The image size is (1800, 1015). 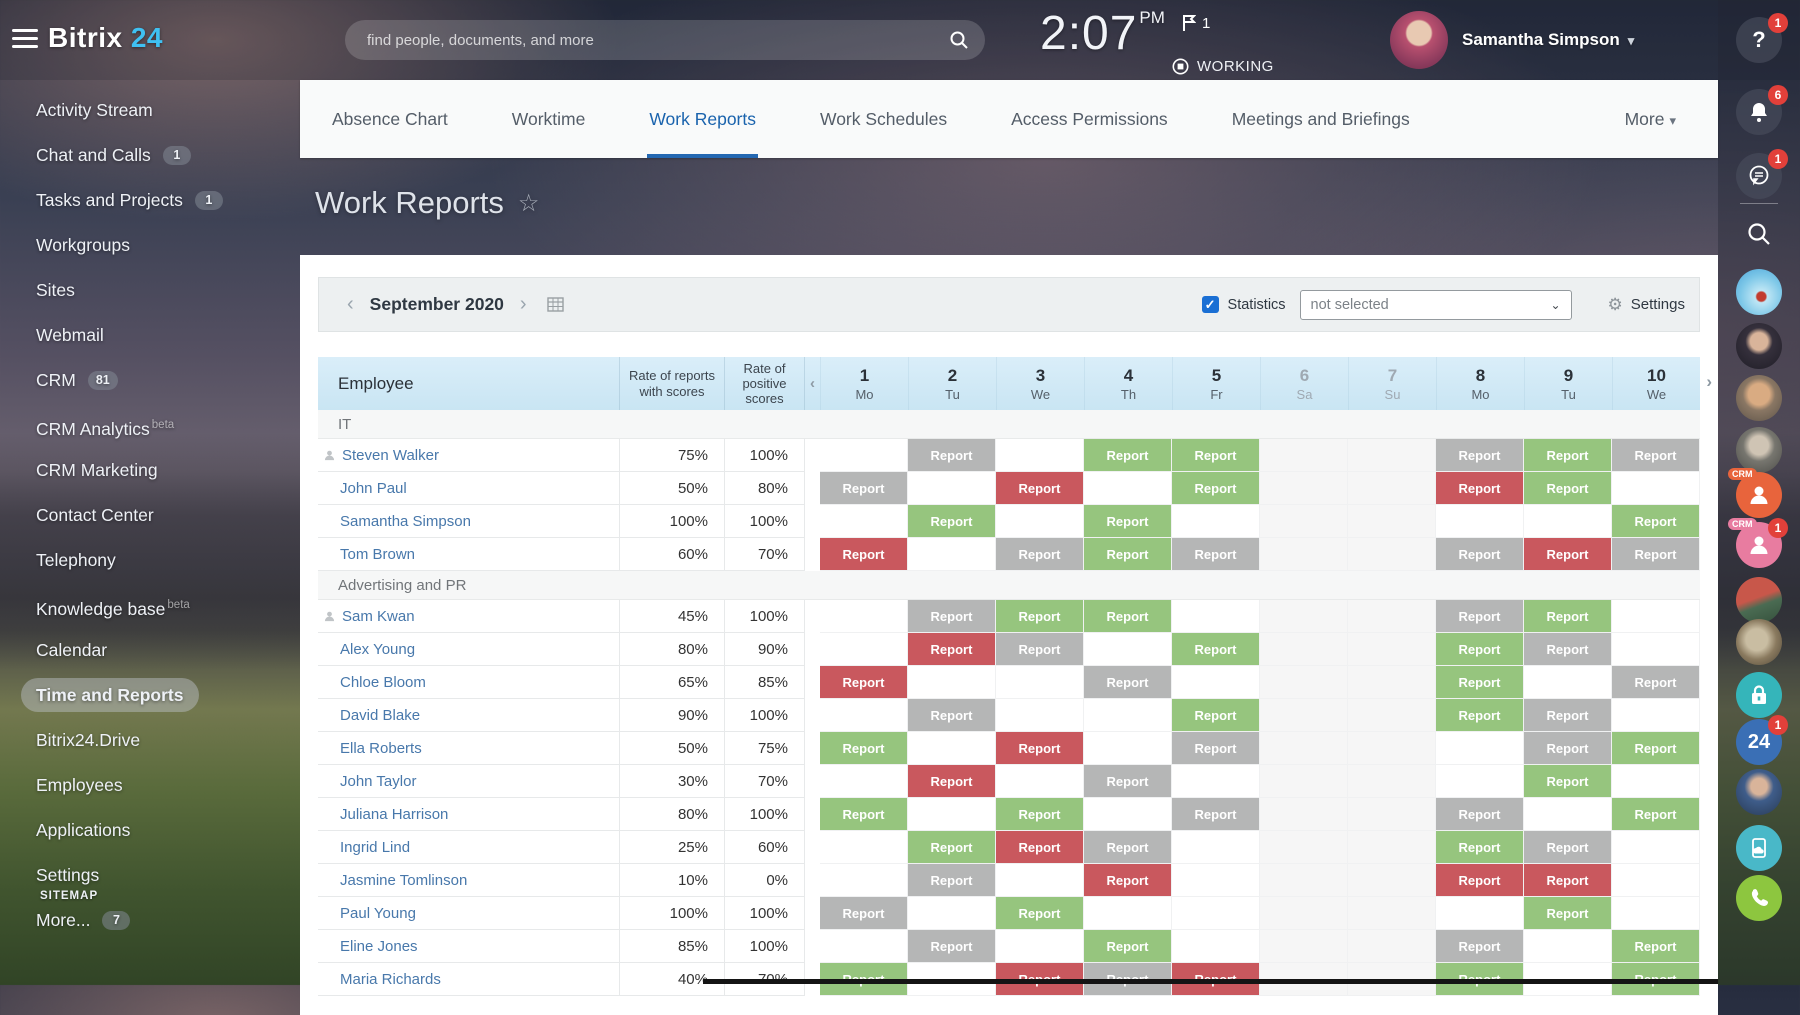 What do you see at coordinates (959, 40) in the screenshot?
I see `search-icon` at bounding box center [959, 40].